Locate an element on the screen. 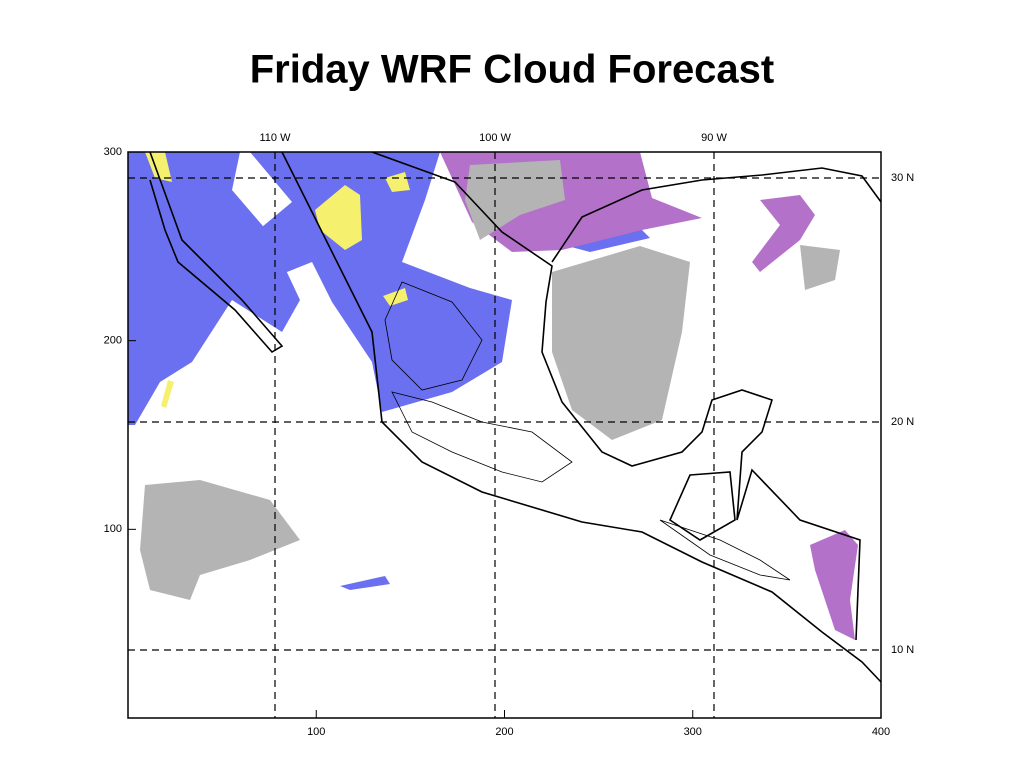 Image resolution: width=1024 pixels, height=768 pixels. border is located at coordinates (702, 506).